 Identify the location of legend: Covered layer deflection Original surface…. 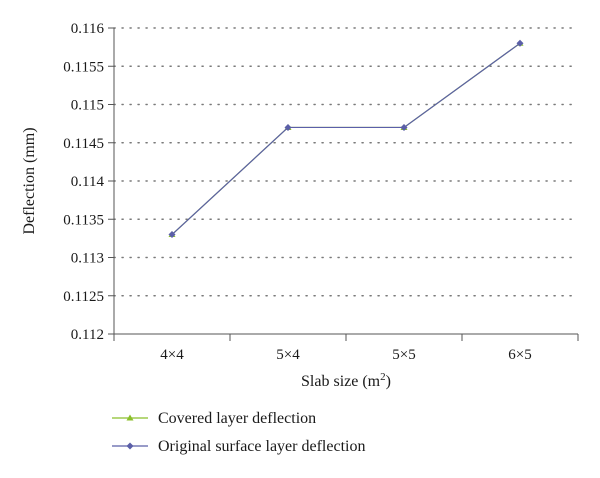
(238, 432).